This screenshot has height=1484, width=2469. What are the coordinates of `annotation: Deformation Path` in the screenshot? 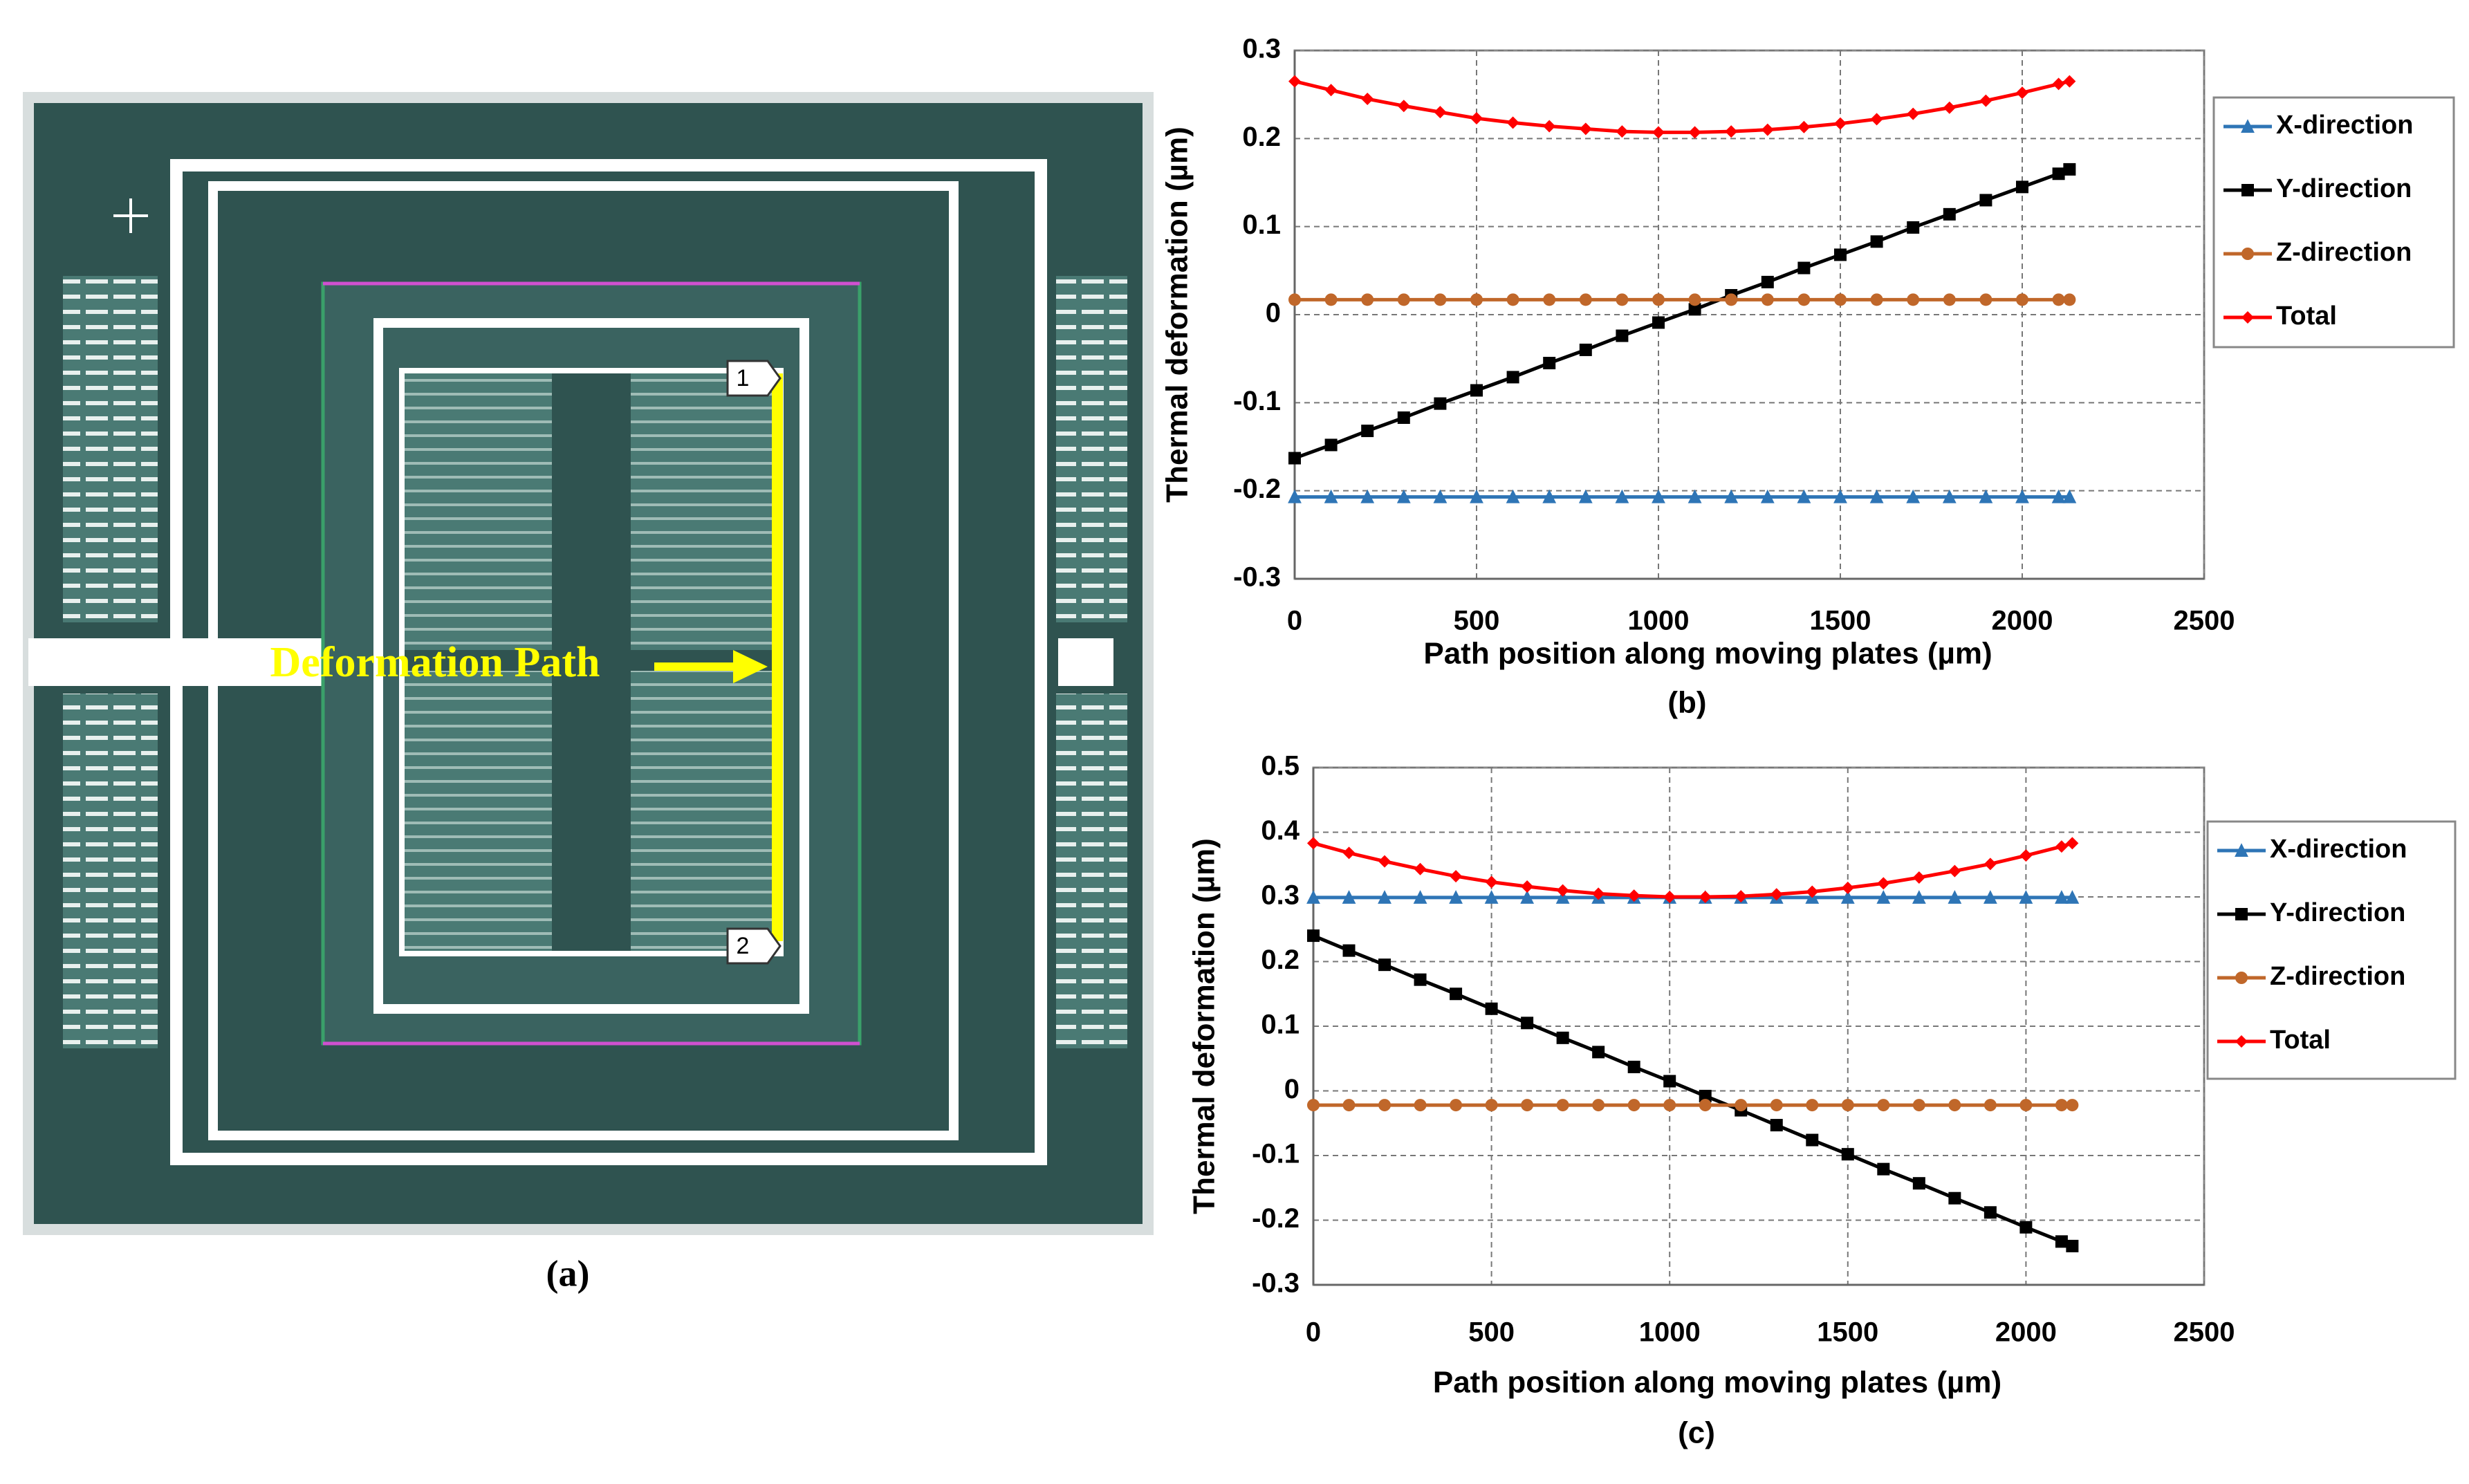 It's located at (435, 662).